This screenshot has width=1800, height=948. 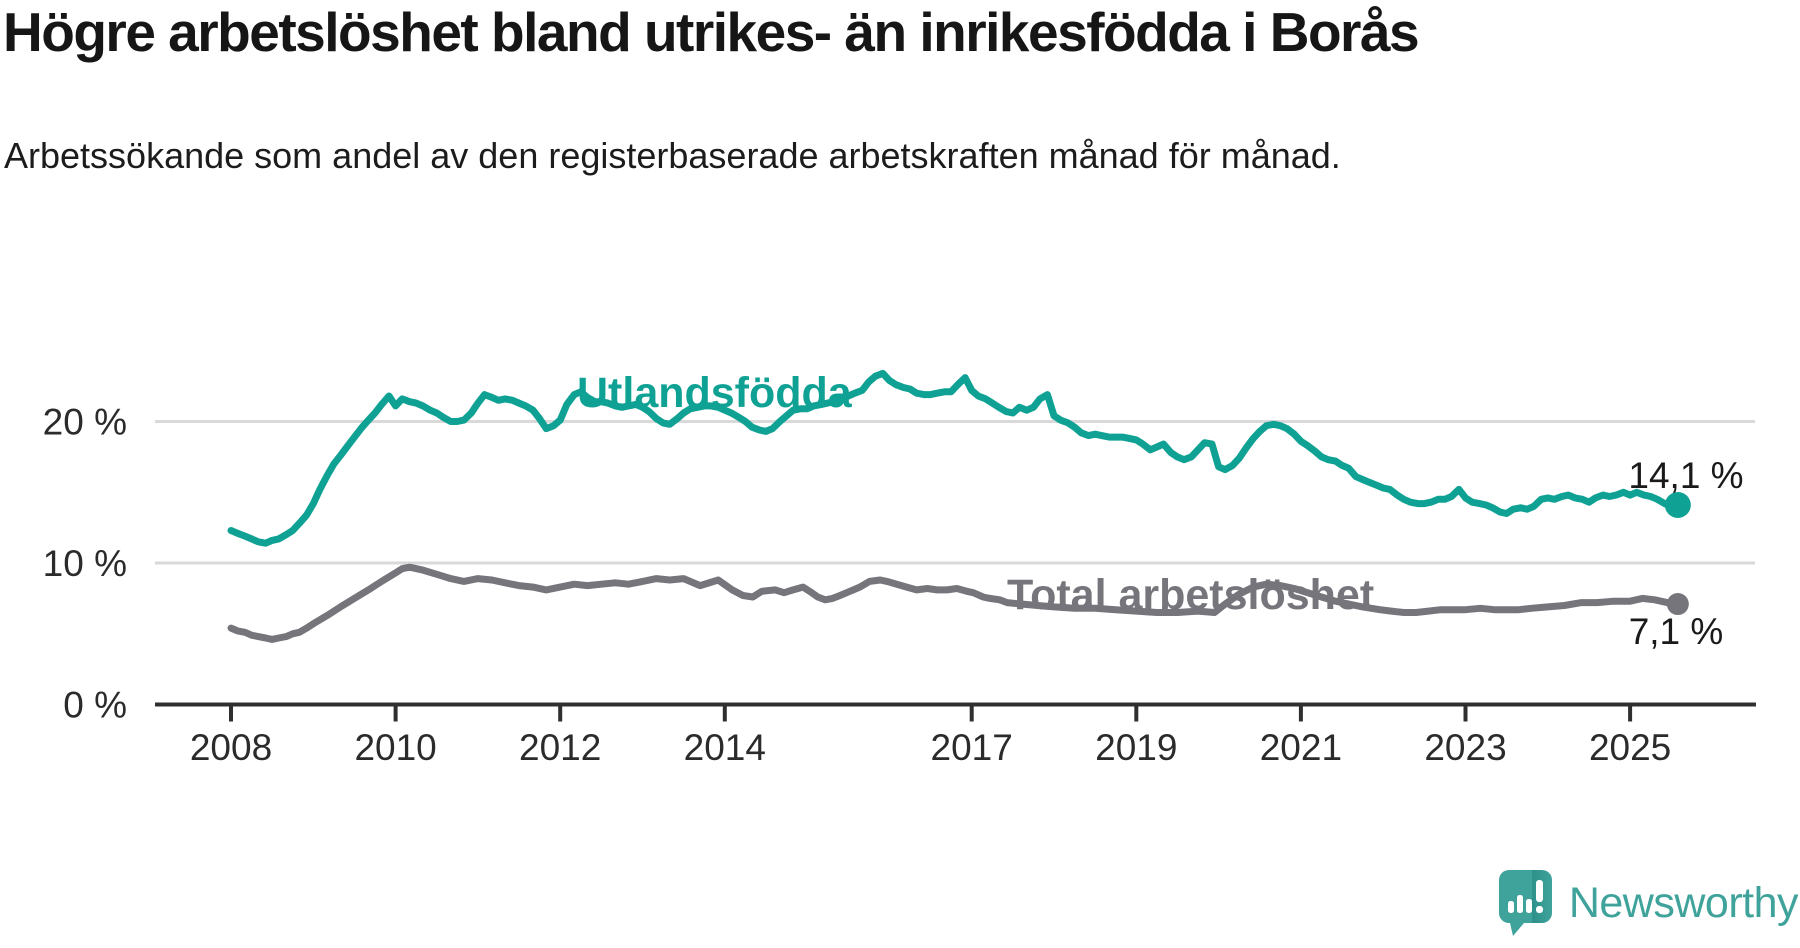 What do you see at coordinates (1539, 891) in the screenshot?
I see `exclamation-stem` at bounding box center [1539, 891].